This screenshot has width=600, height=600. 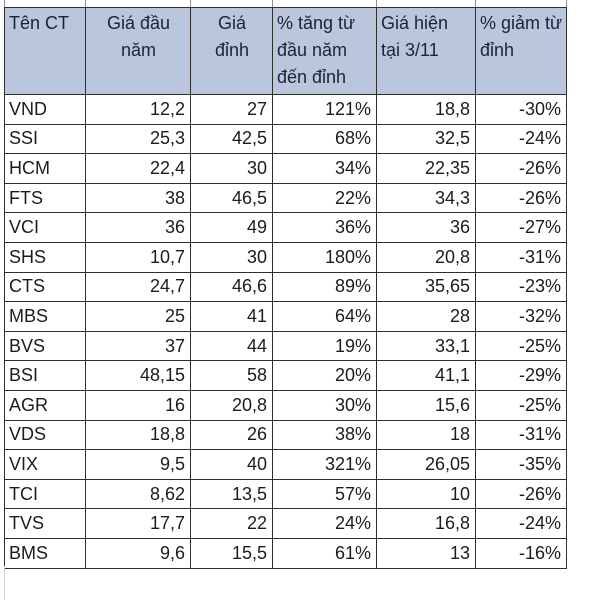 I want to click on cell-start: 8,62, so click(x=138, y=494).